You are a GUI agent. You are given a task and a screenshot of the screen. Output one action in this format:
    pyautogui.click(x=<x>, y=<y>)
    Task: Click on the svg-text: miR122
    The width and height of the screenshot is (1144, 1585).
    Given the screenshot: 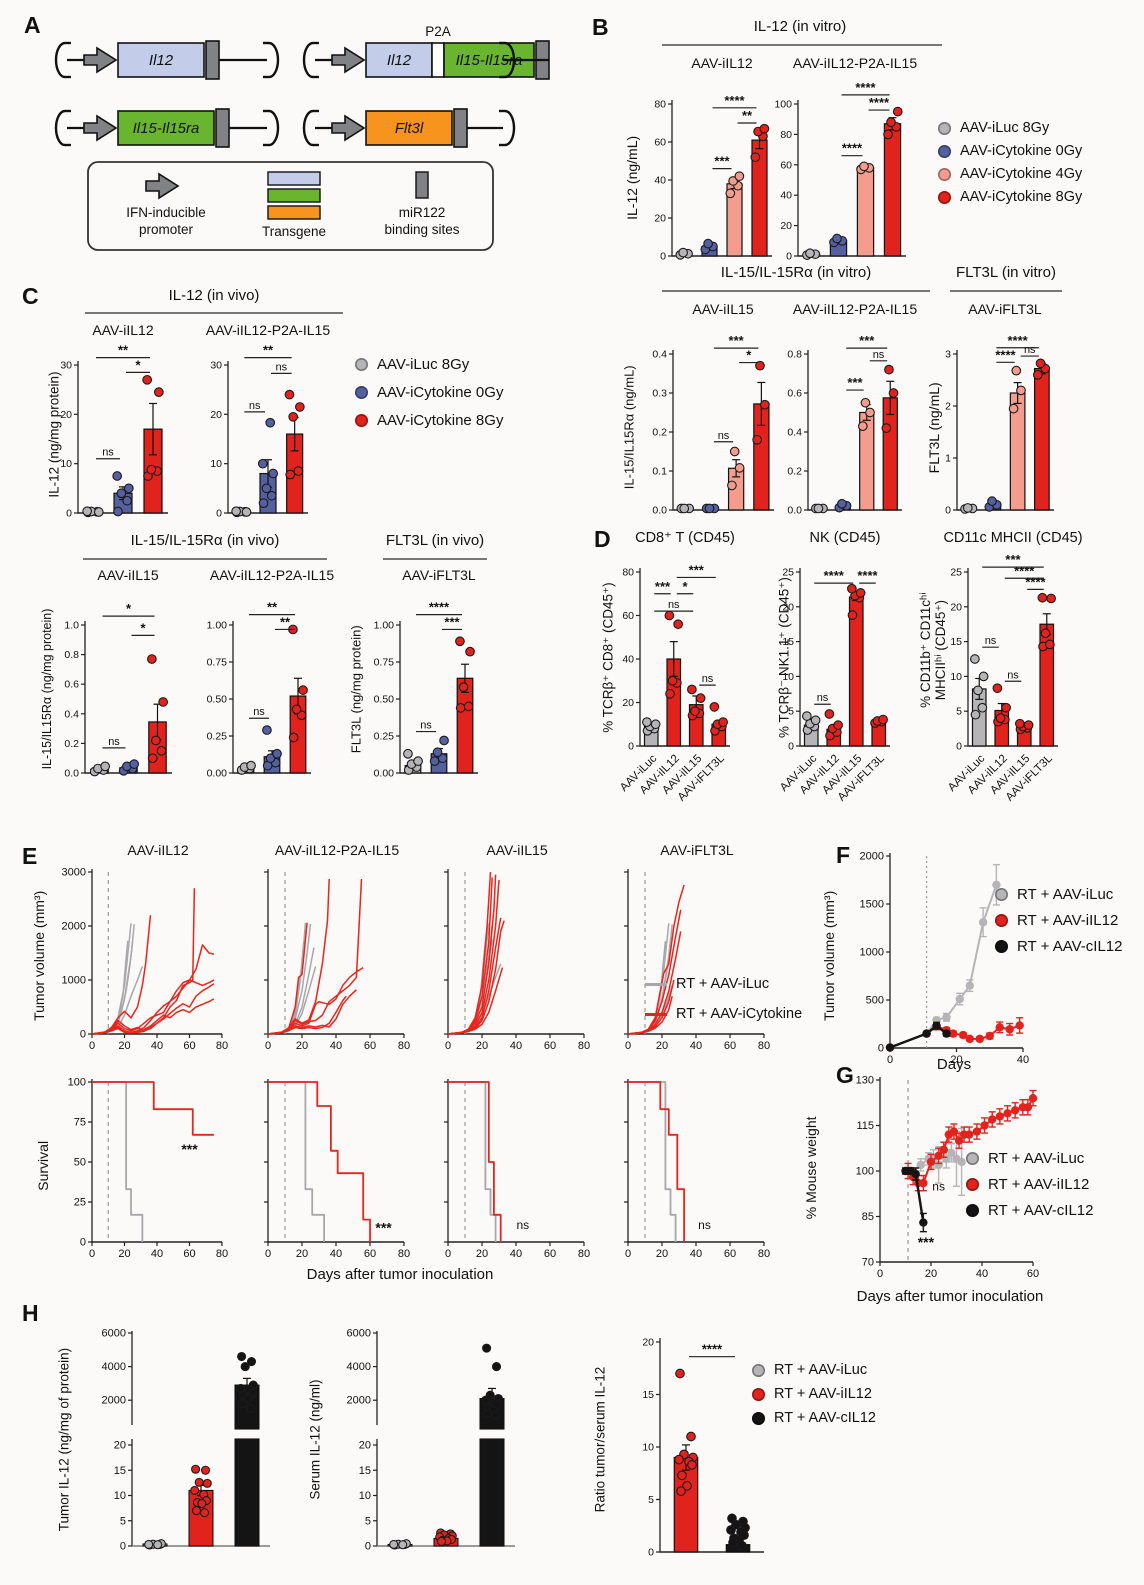 What is the action you would take?
    pyautogui.click(x=422, y=212)
    